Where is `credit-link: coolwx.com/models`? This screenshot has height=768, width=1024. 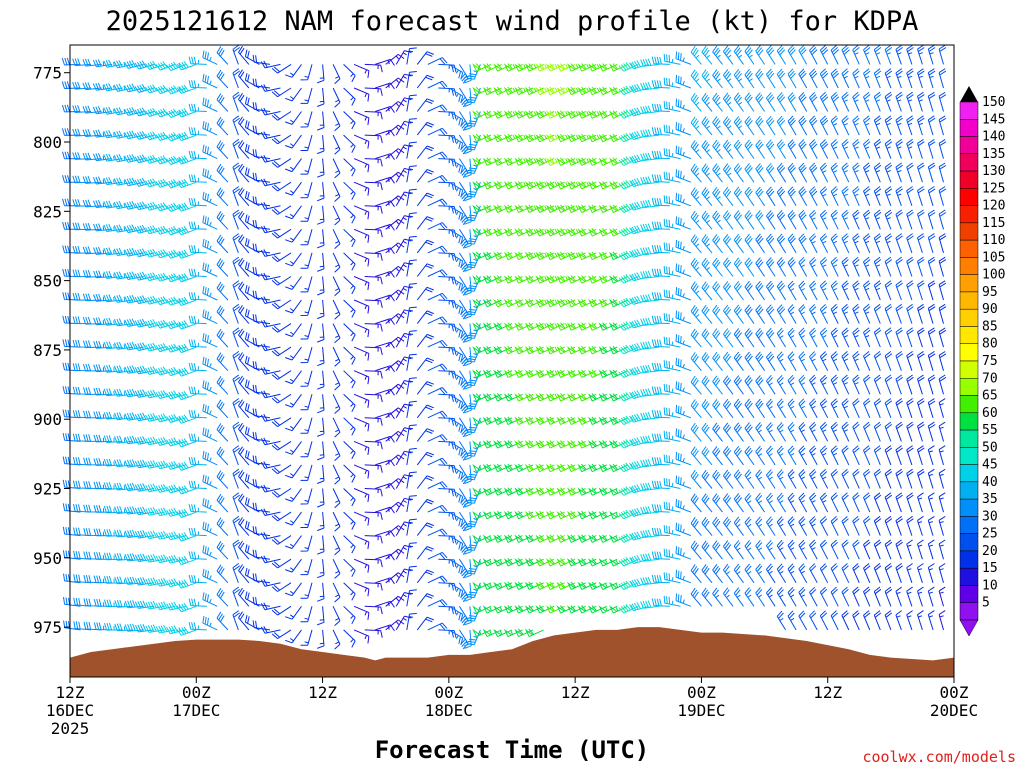 credit-link: coolwx.com/models is located at coordinates (939, 757).